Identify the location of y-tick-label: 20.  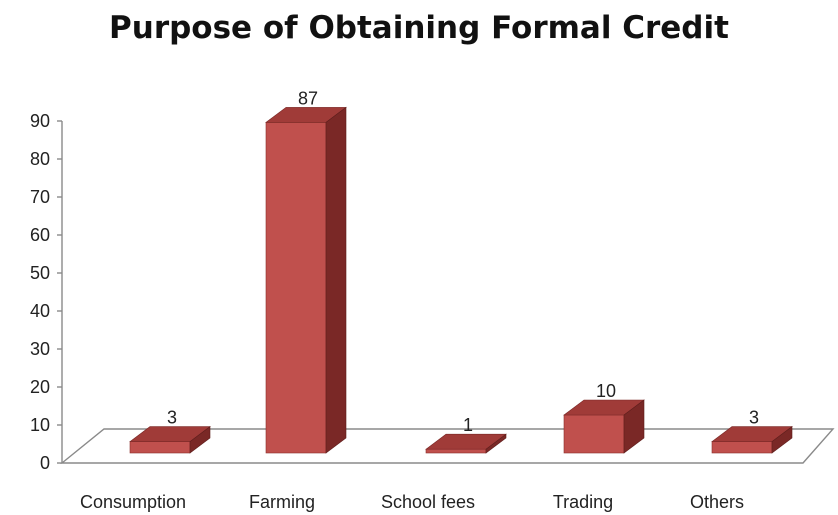
(40, 387).